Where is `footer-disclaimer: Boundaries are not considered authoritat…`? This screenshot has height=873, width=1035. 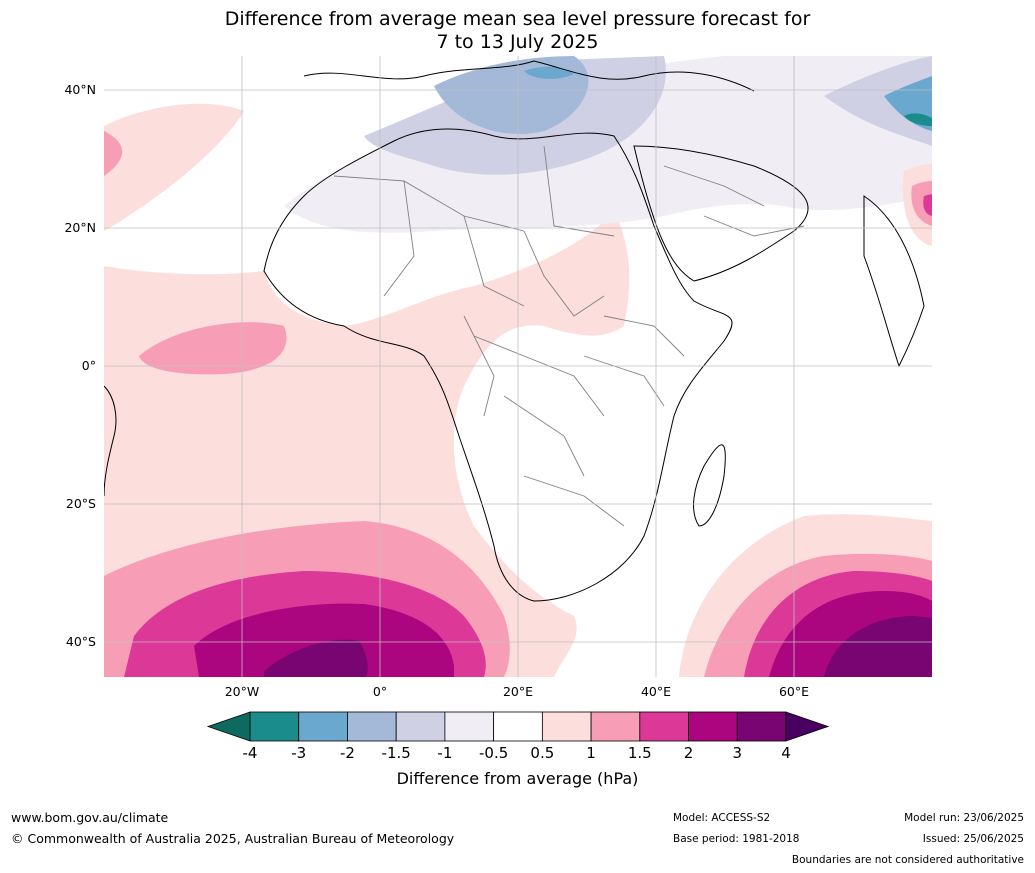 footer-disclaimer: Boundaries are not considered authoritat… is located at coordinates (907, 860).